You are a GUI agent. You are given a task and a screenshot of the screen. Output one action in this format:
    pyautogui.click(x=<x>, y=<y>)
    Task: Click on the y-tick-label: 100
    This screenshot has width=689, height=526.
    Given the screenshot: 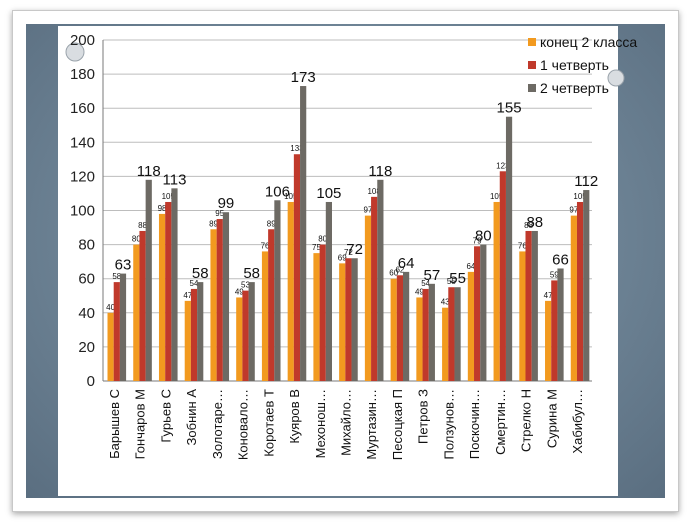 What is the action you would take?
    pyautogui.click(x=82, y=211)
    